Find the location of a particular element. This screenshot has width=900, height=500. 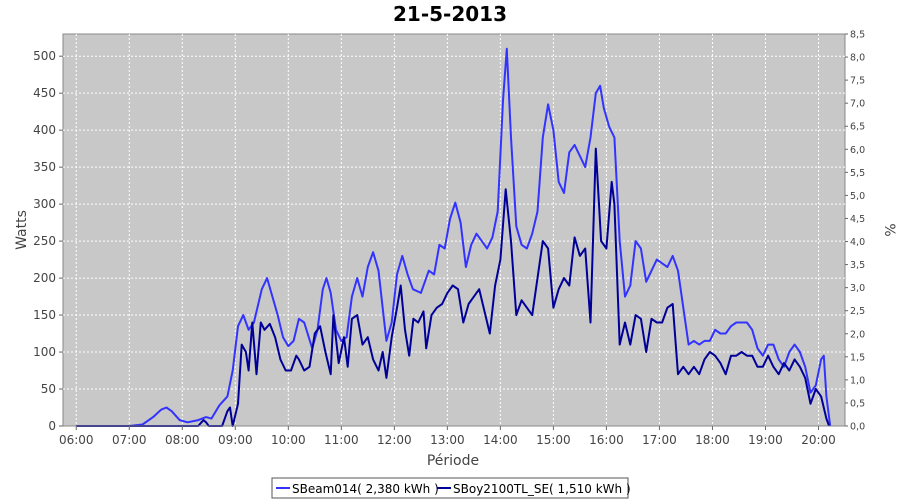

right-tick-label: 0,5 is located at coordinates (857, 403).